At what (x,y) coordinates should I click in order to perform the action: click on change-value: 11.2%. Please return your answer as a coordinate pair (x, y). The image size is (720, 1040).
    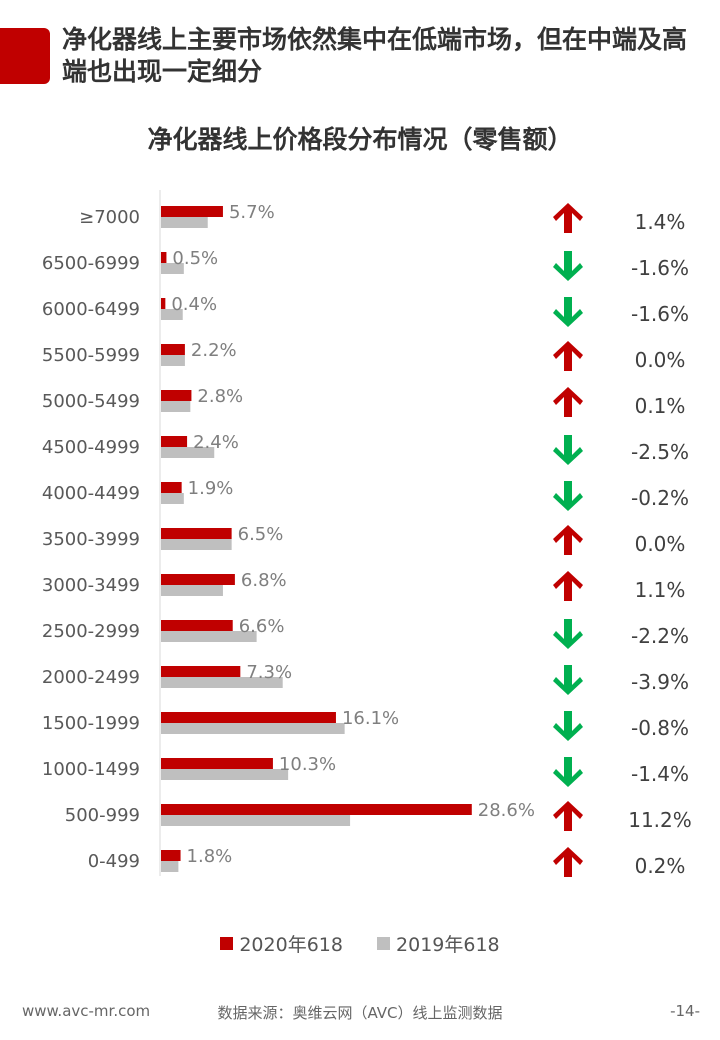
    Looking at the image, I should click on (660, 820).